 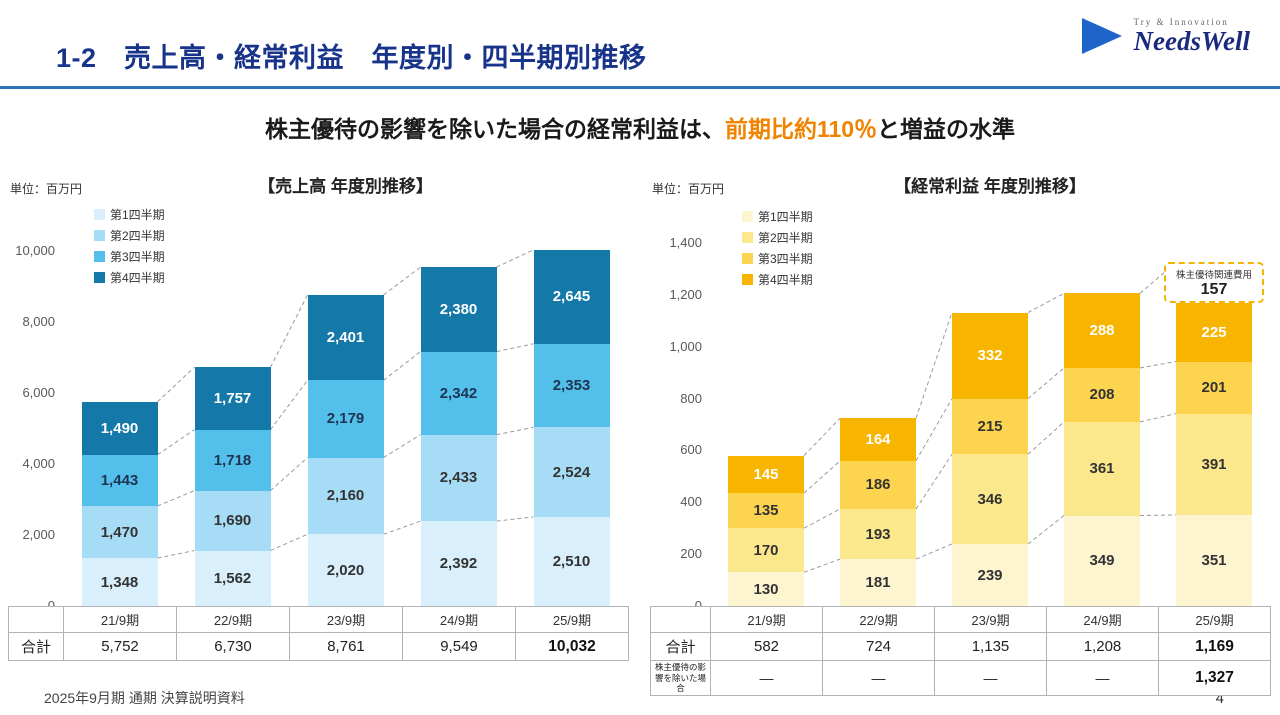 I want to click on axis-corner-cell, so click(x=680, y=619).